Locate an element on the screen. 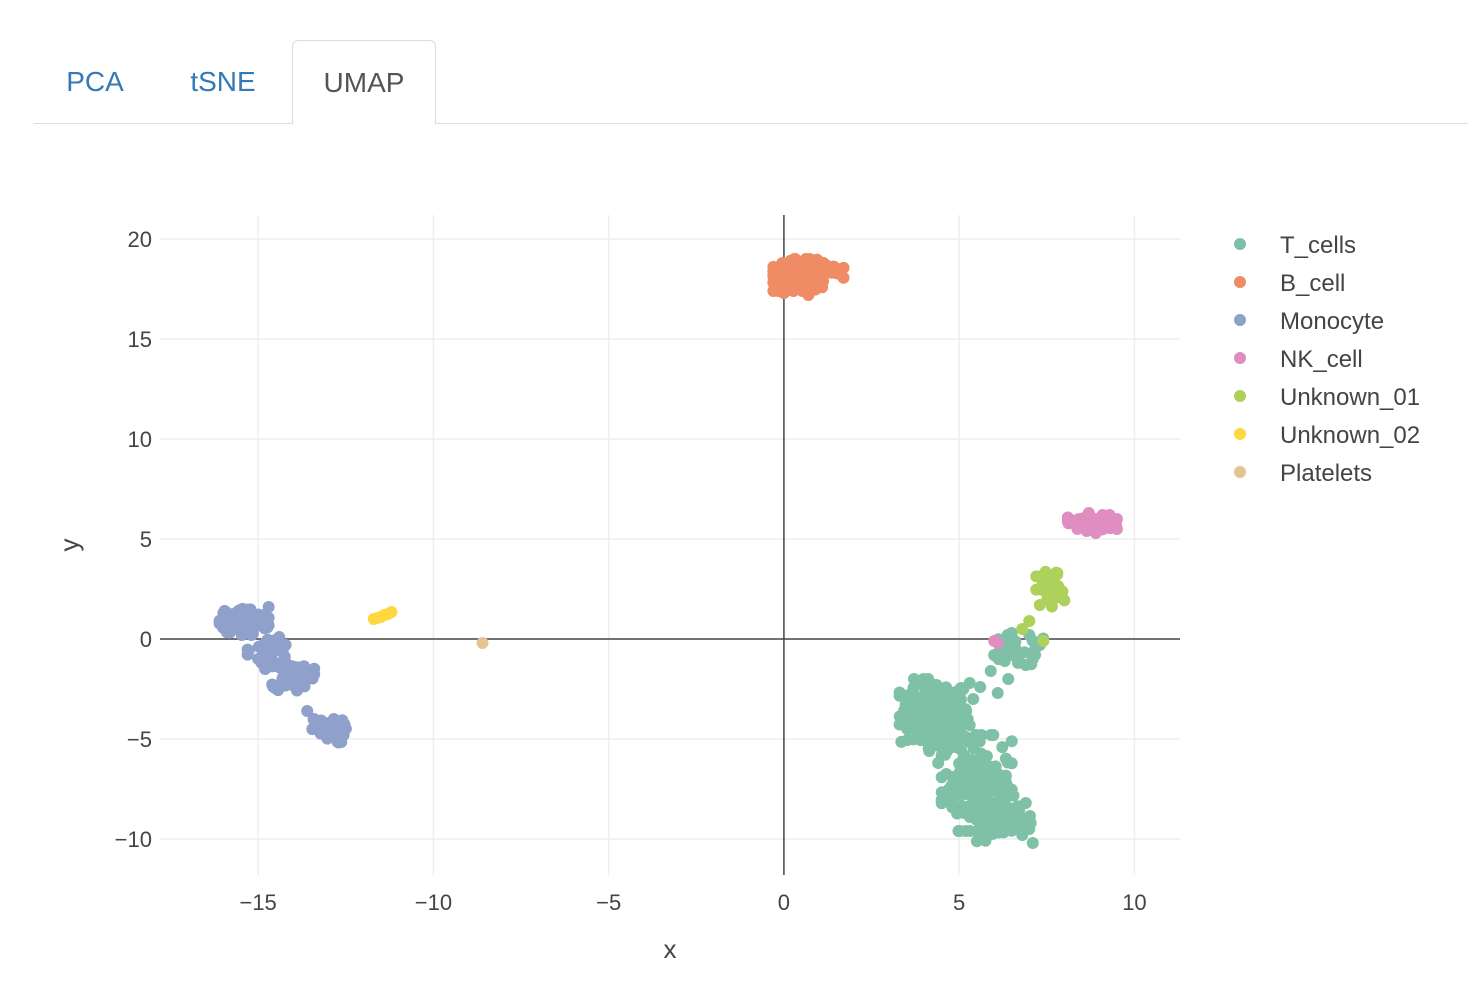 This screenshot has height=988, width=1478. legend-item-label: NK_cell is located at coordinates (1321, 359).